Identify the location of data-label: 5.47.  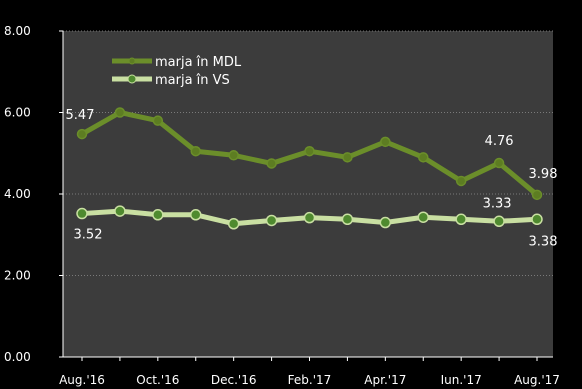
(80, 115).